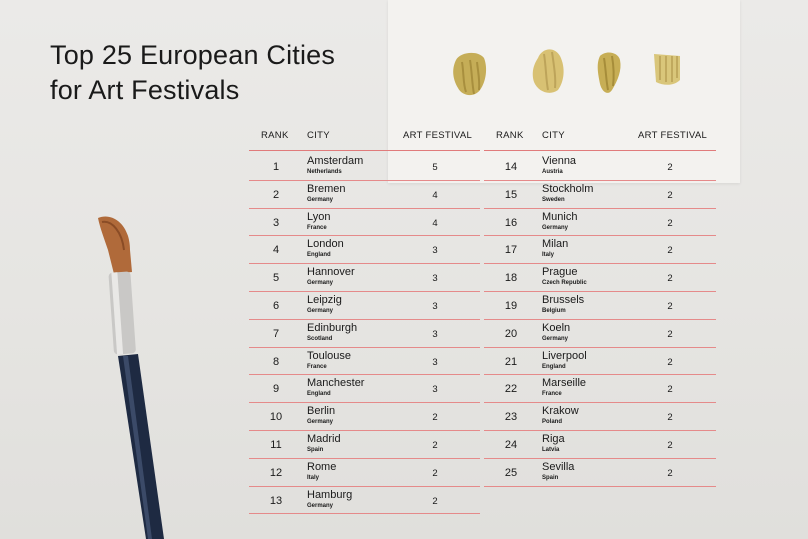 Image resolution: width=808 pixels, height=539 pixels. I want to click on city-name: Vienna, so click(559, 161).